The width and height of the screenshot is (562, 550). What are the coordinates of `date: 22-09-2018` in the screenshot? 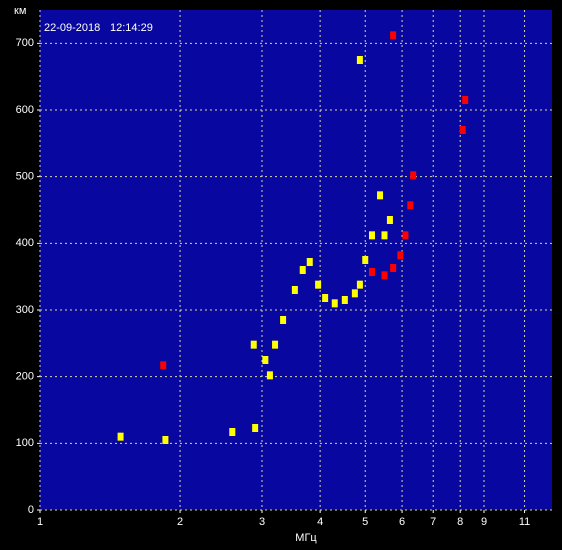 It's located at (72, 28).